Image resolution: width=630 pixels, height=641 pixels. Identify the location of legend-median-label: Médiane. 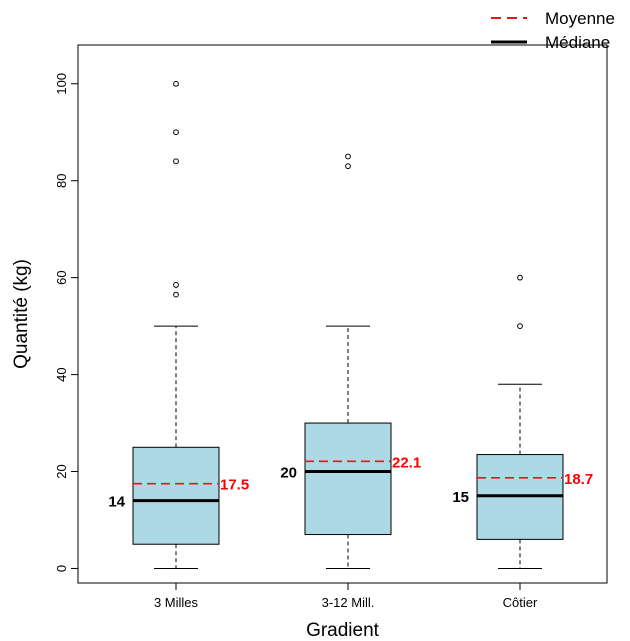
(577, 42).